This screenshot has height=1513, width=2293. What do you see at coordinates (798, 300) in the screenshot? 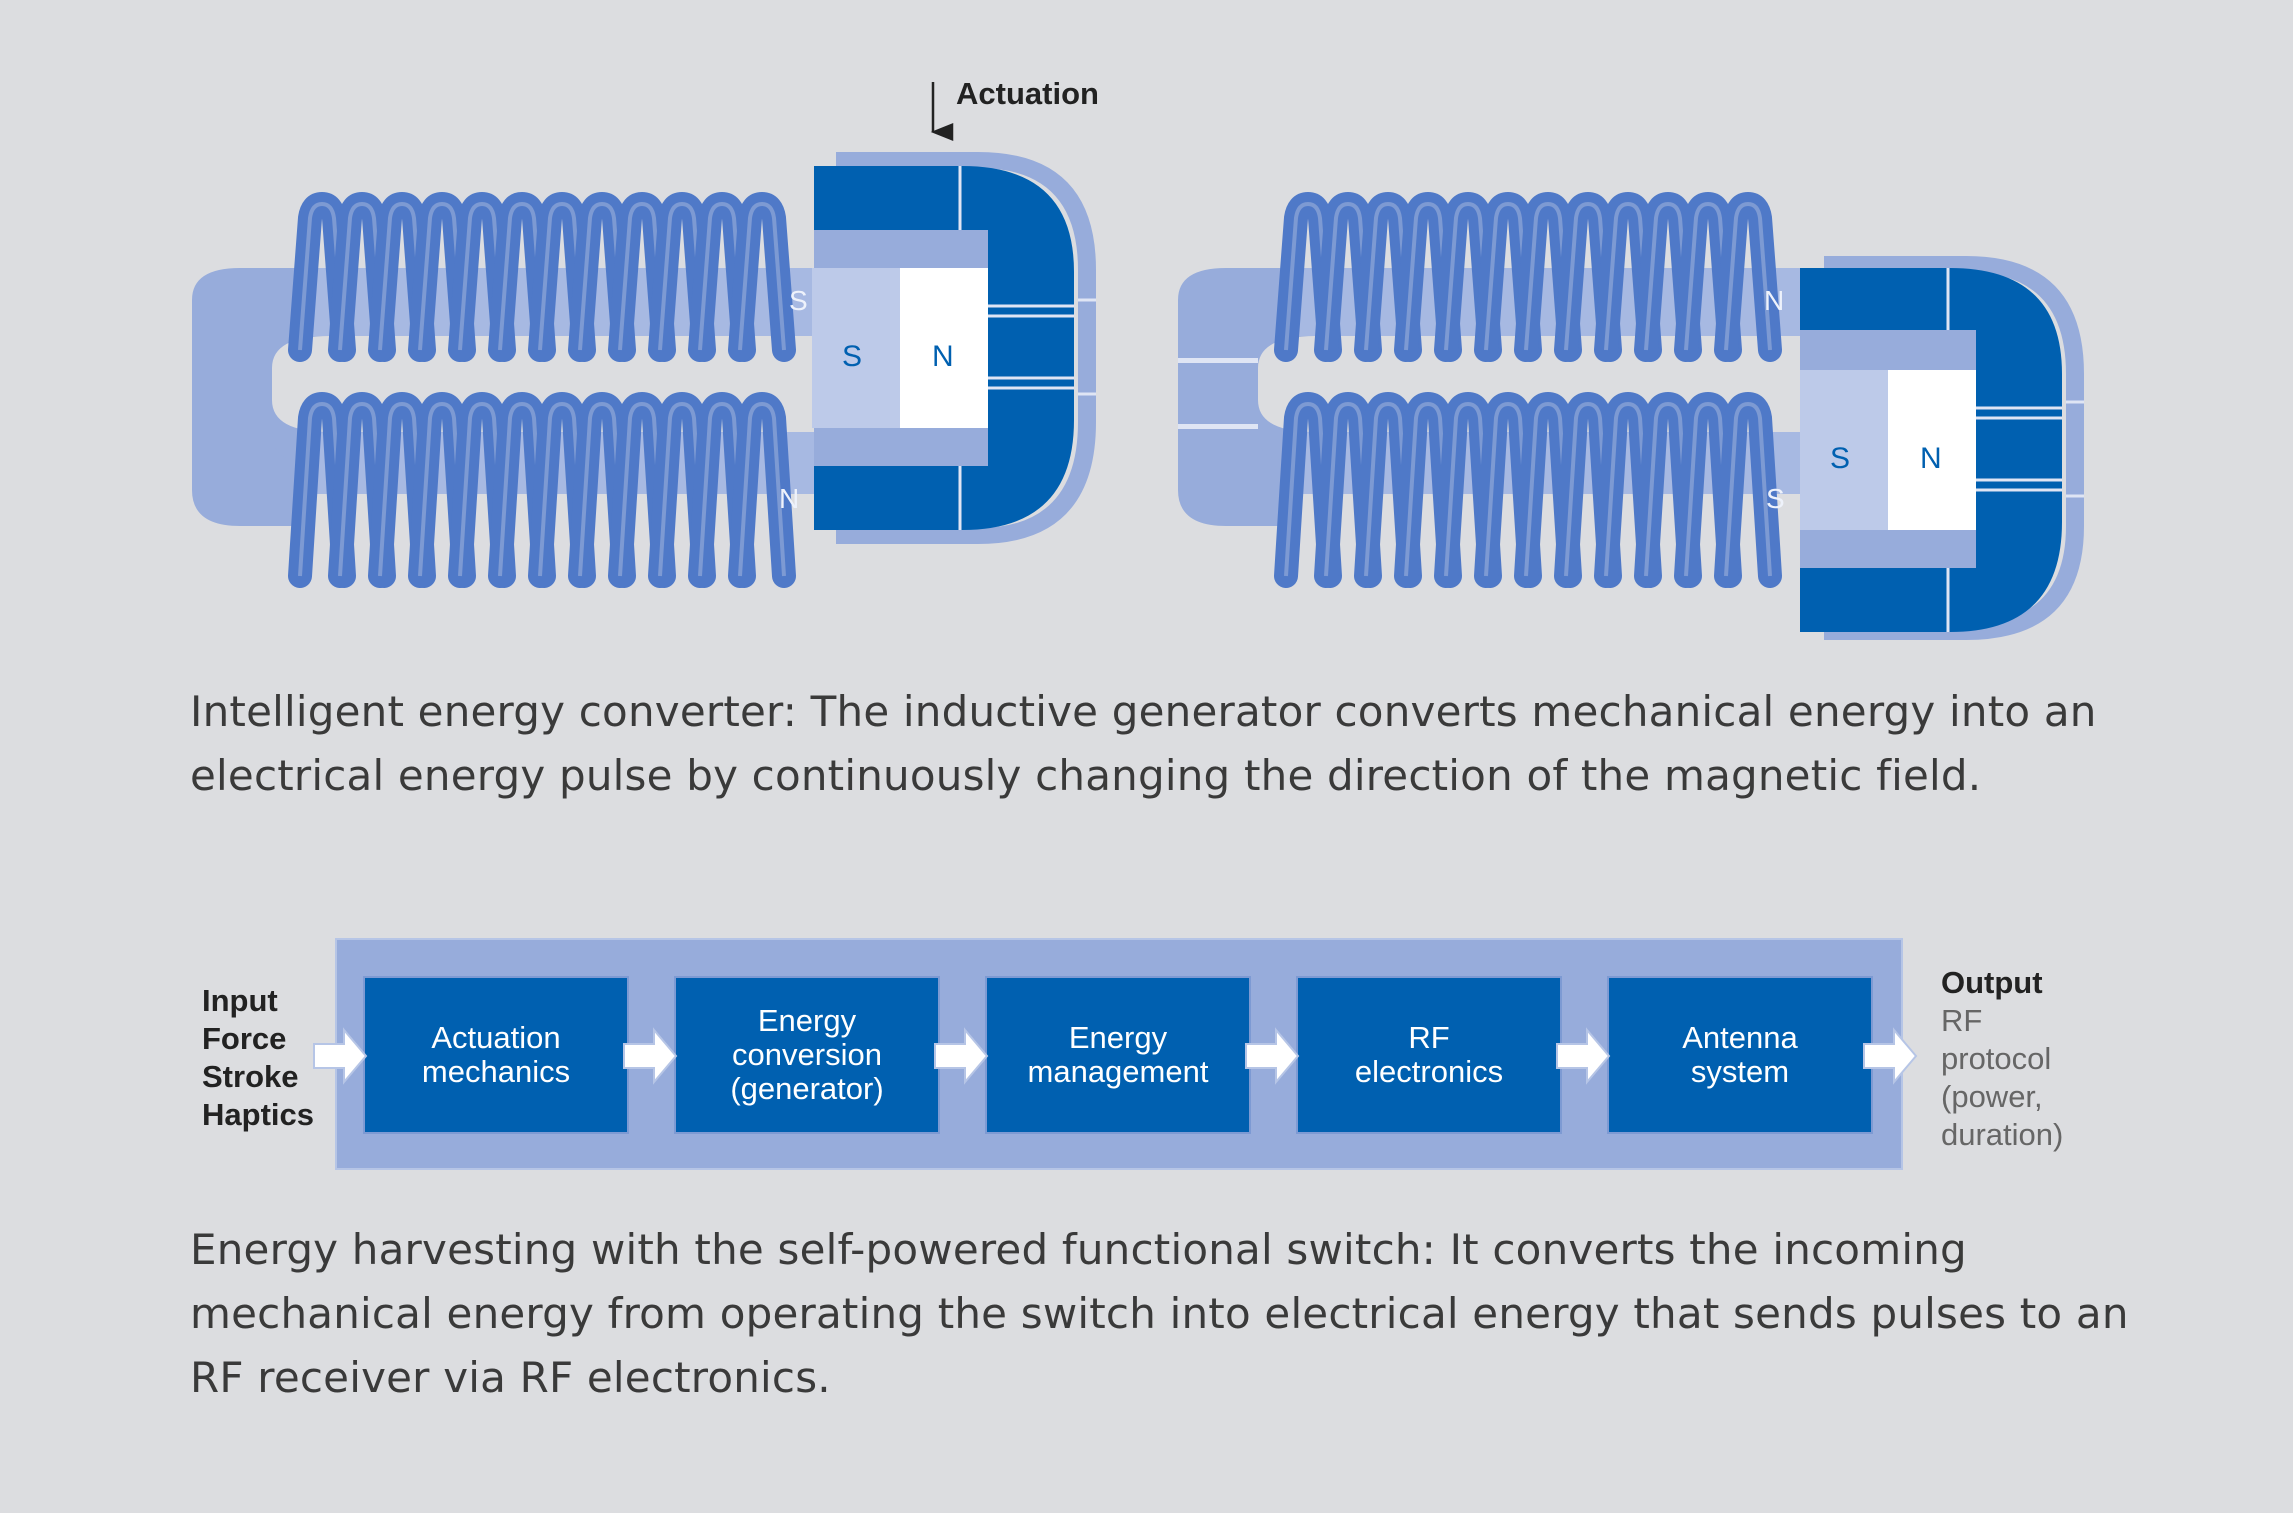
I see `left-core-top-pole: S` at bounding box center [798, 300].